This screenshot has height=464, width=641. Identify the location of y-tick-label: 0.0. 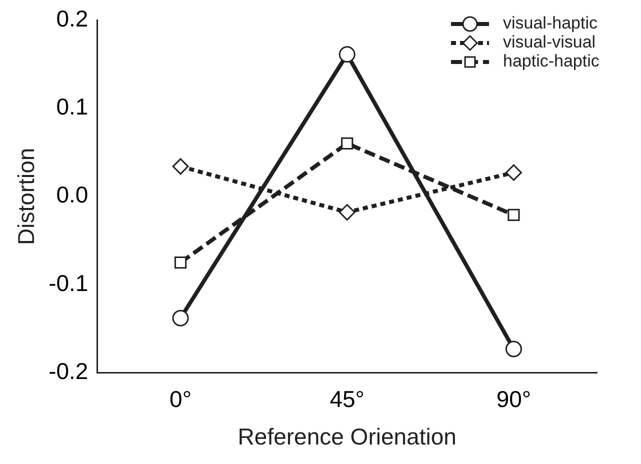
(72, 195).